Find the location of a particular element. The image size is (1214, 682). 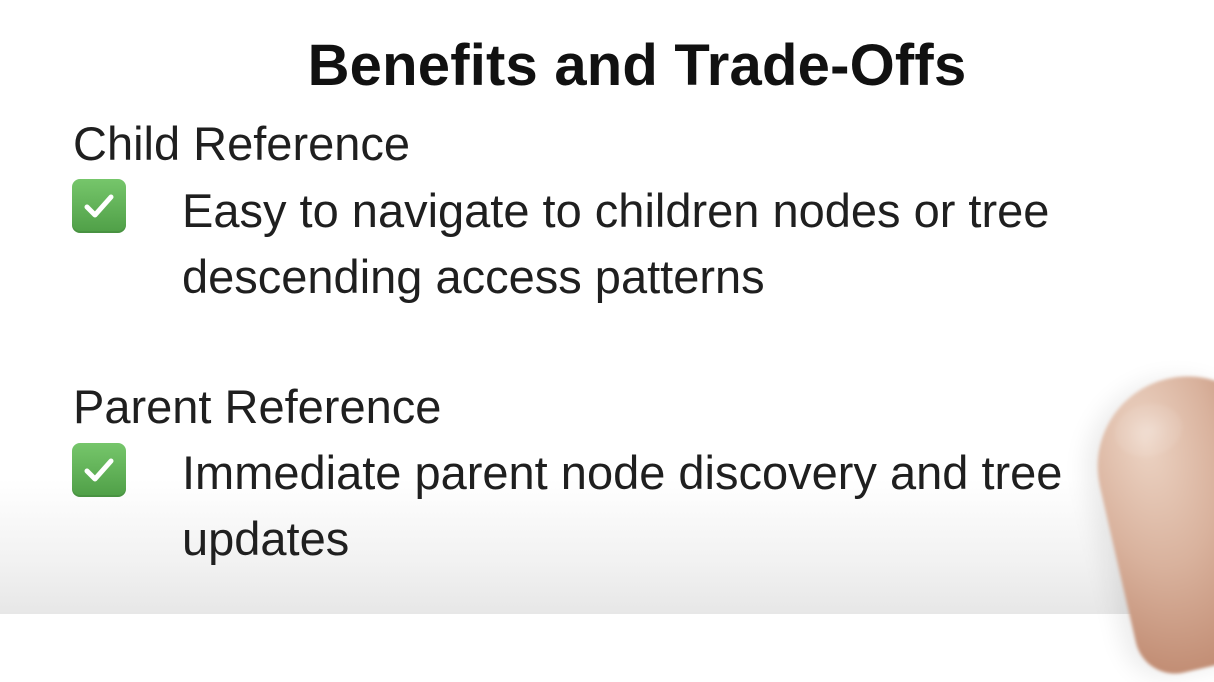

parent-reference-heading: Parent Reference is located at coordinates (257, 406).